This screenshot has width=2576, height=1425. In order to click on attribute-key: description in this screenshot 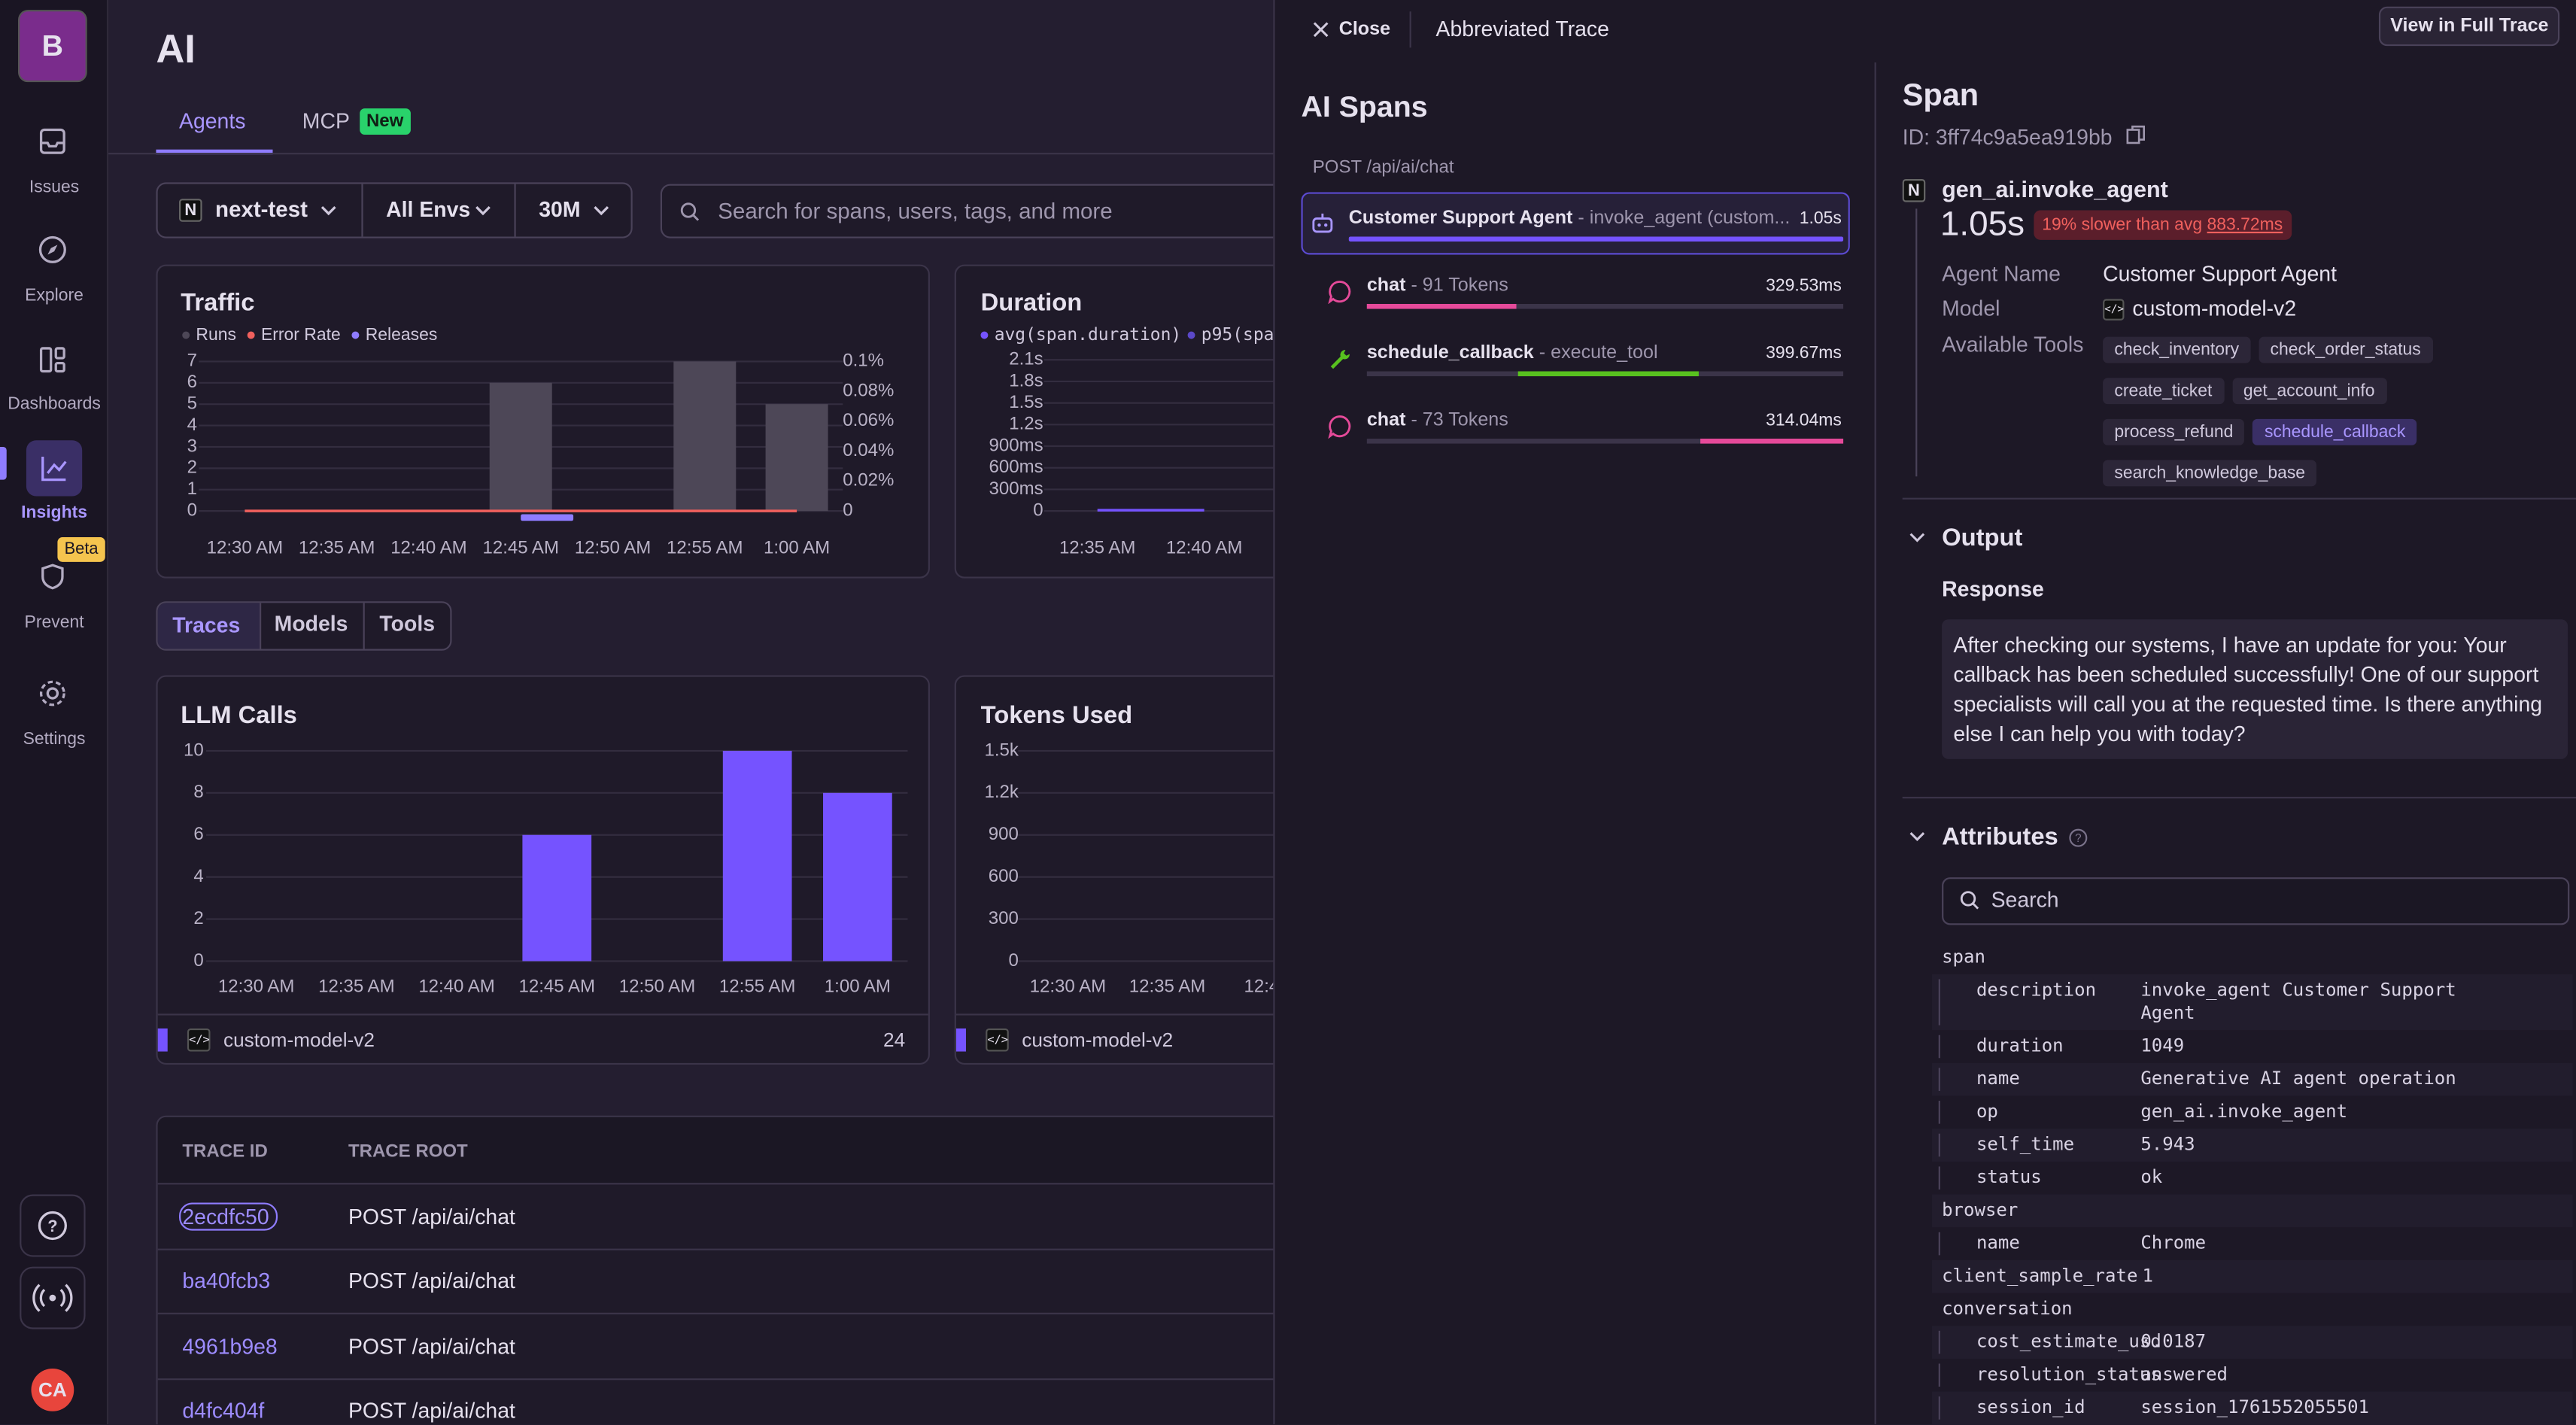, I will do `click(2044, 1002)`.